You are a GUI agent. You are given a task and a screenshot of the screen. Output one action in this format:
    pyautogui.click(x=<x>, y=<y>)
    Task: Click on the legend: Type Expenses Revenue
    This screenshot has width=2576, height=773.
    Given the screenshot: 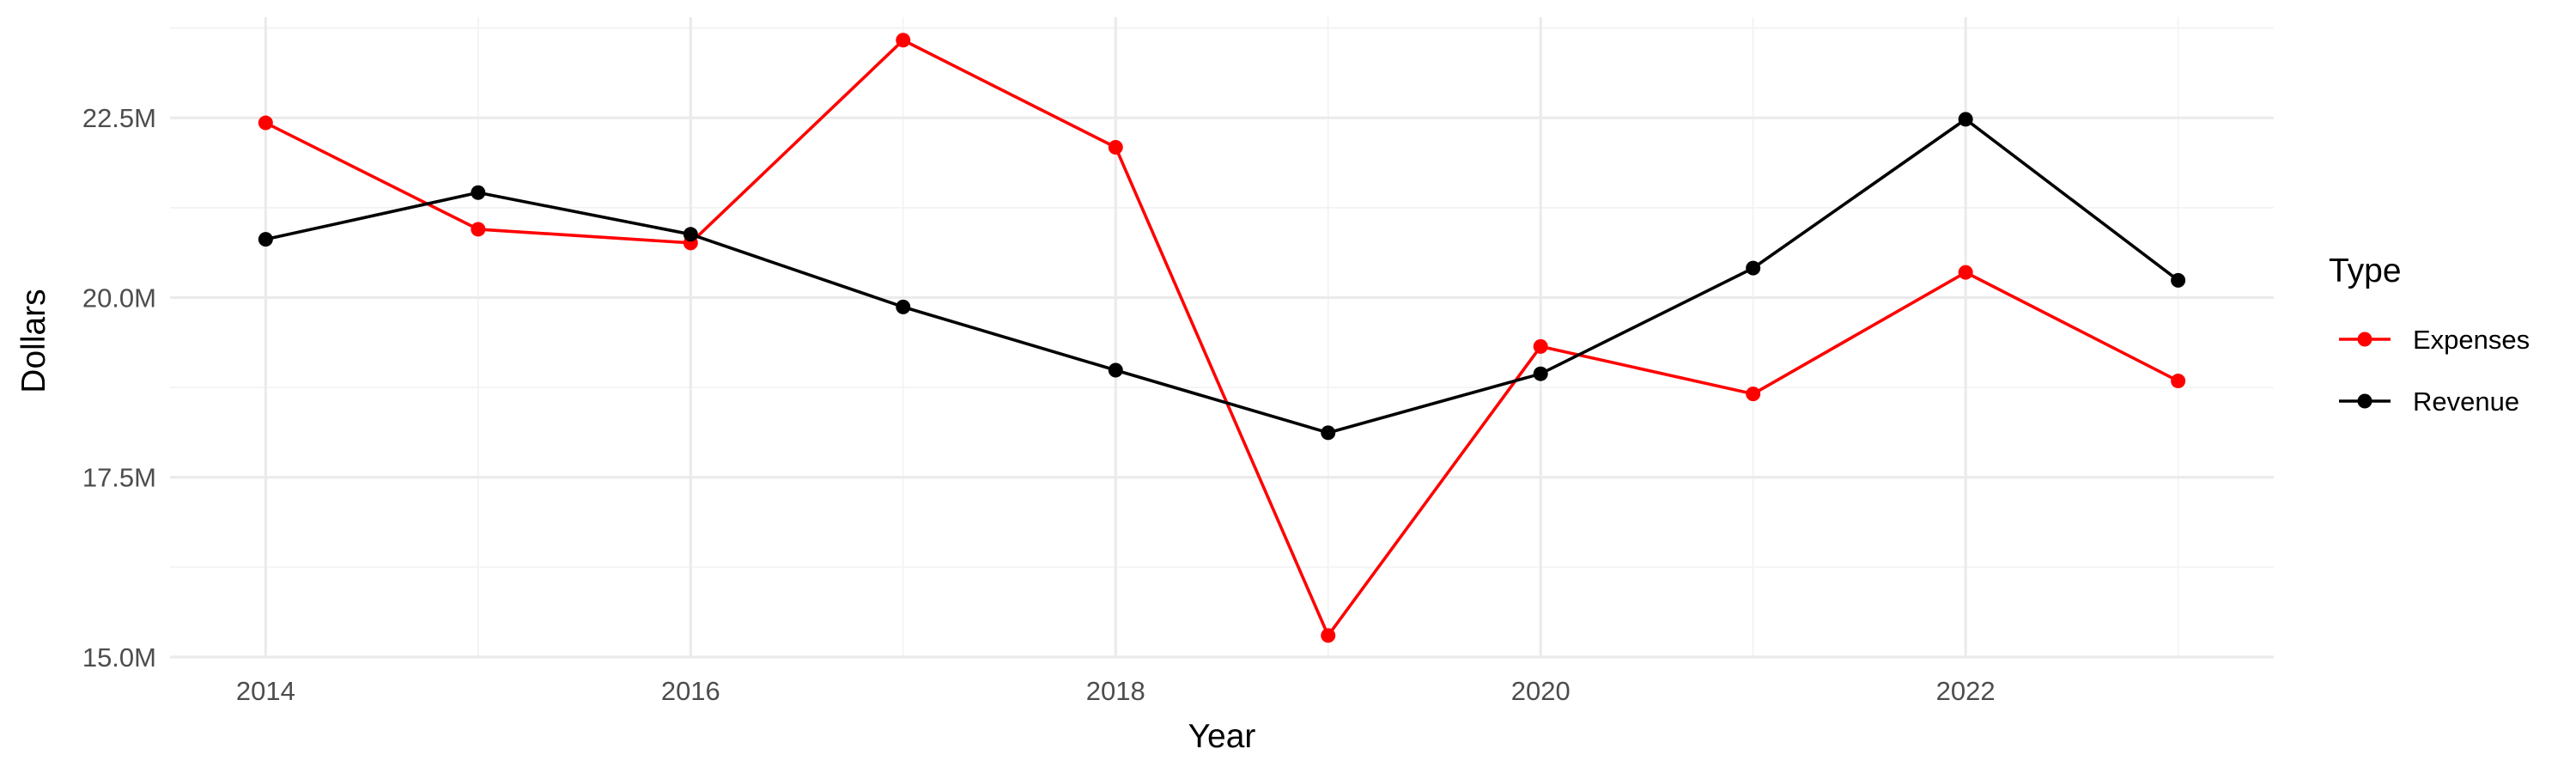 What is the action you would take?
    pyautogui.click(x=2429, y=335)
    